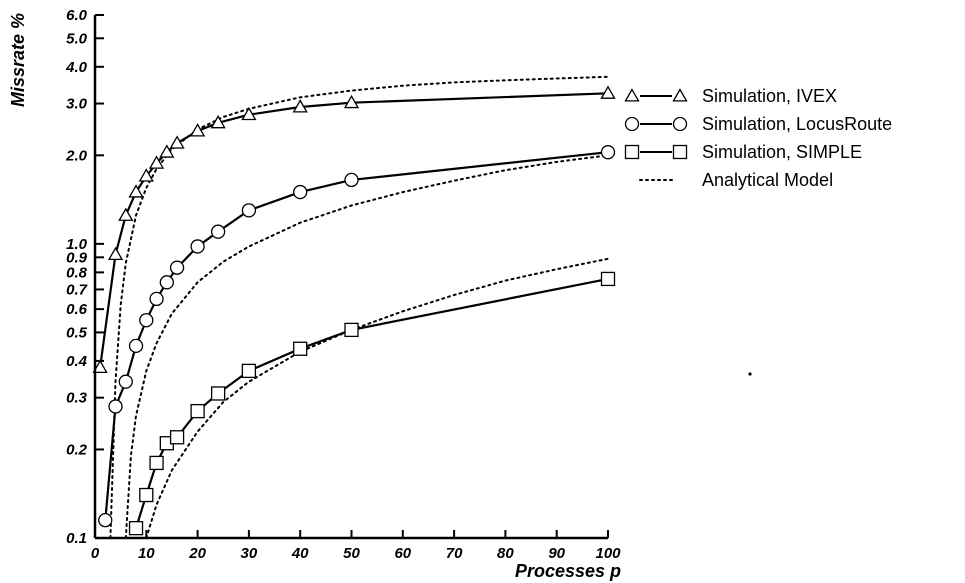 Image resolution: width=965 pixels, height=583 pixels. I want to click on legend-analytical-model-label: Analytical Model, so click(767, 180).